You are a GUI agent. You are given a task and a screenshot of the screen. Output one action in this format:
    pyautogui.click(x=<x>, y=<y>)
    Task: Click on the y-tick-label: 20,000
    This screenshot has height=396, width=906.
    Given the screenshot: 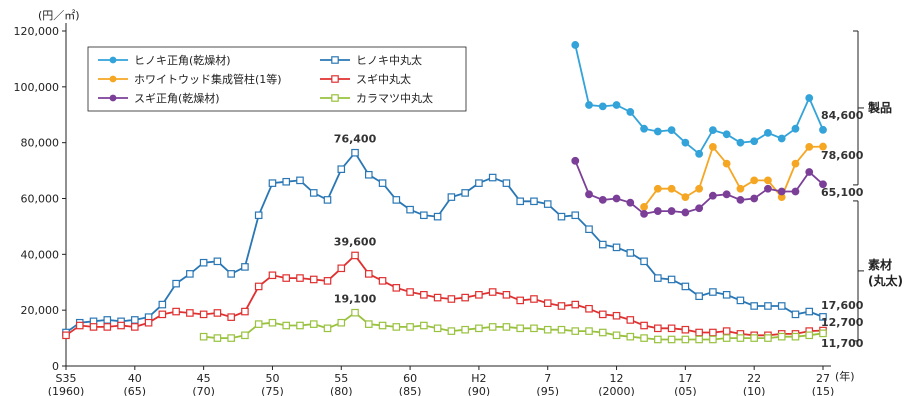 What is the action you would take?
    pyautogui.click(x=40, y=310)
    